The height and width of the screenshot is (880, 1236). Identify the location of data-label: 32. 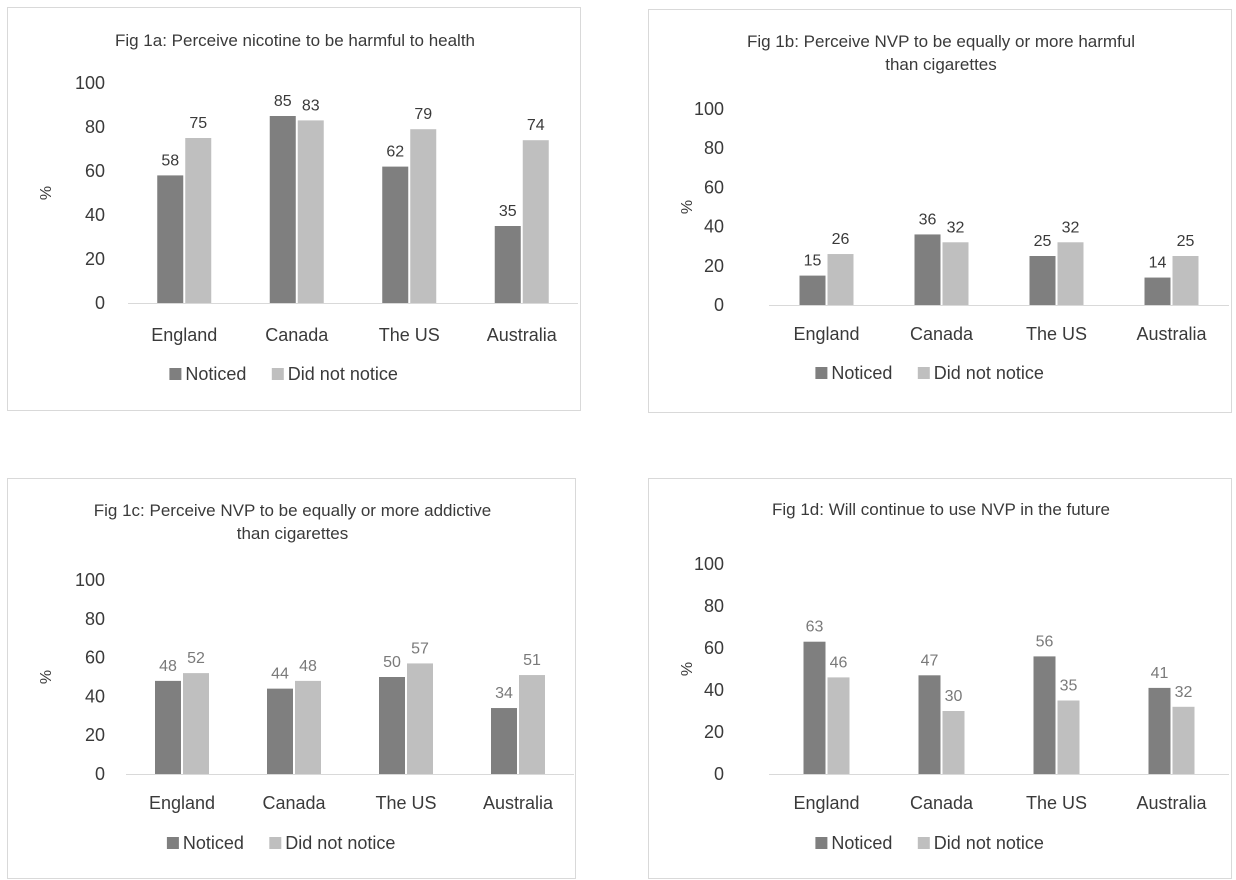
(1184, 692).